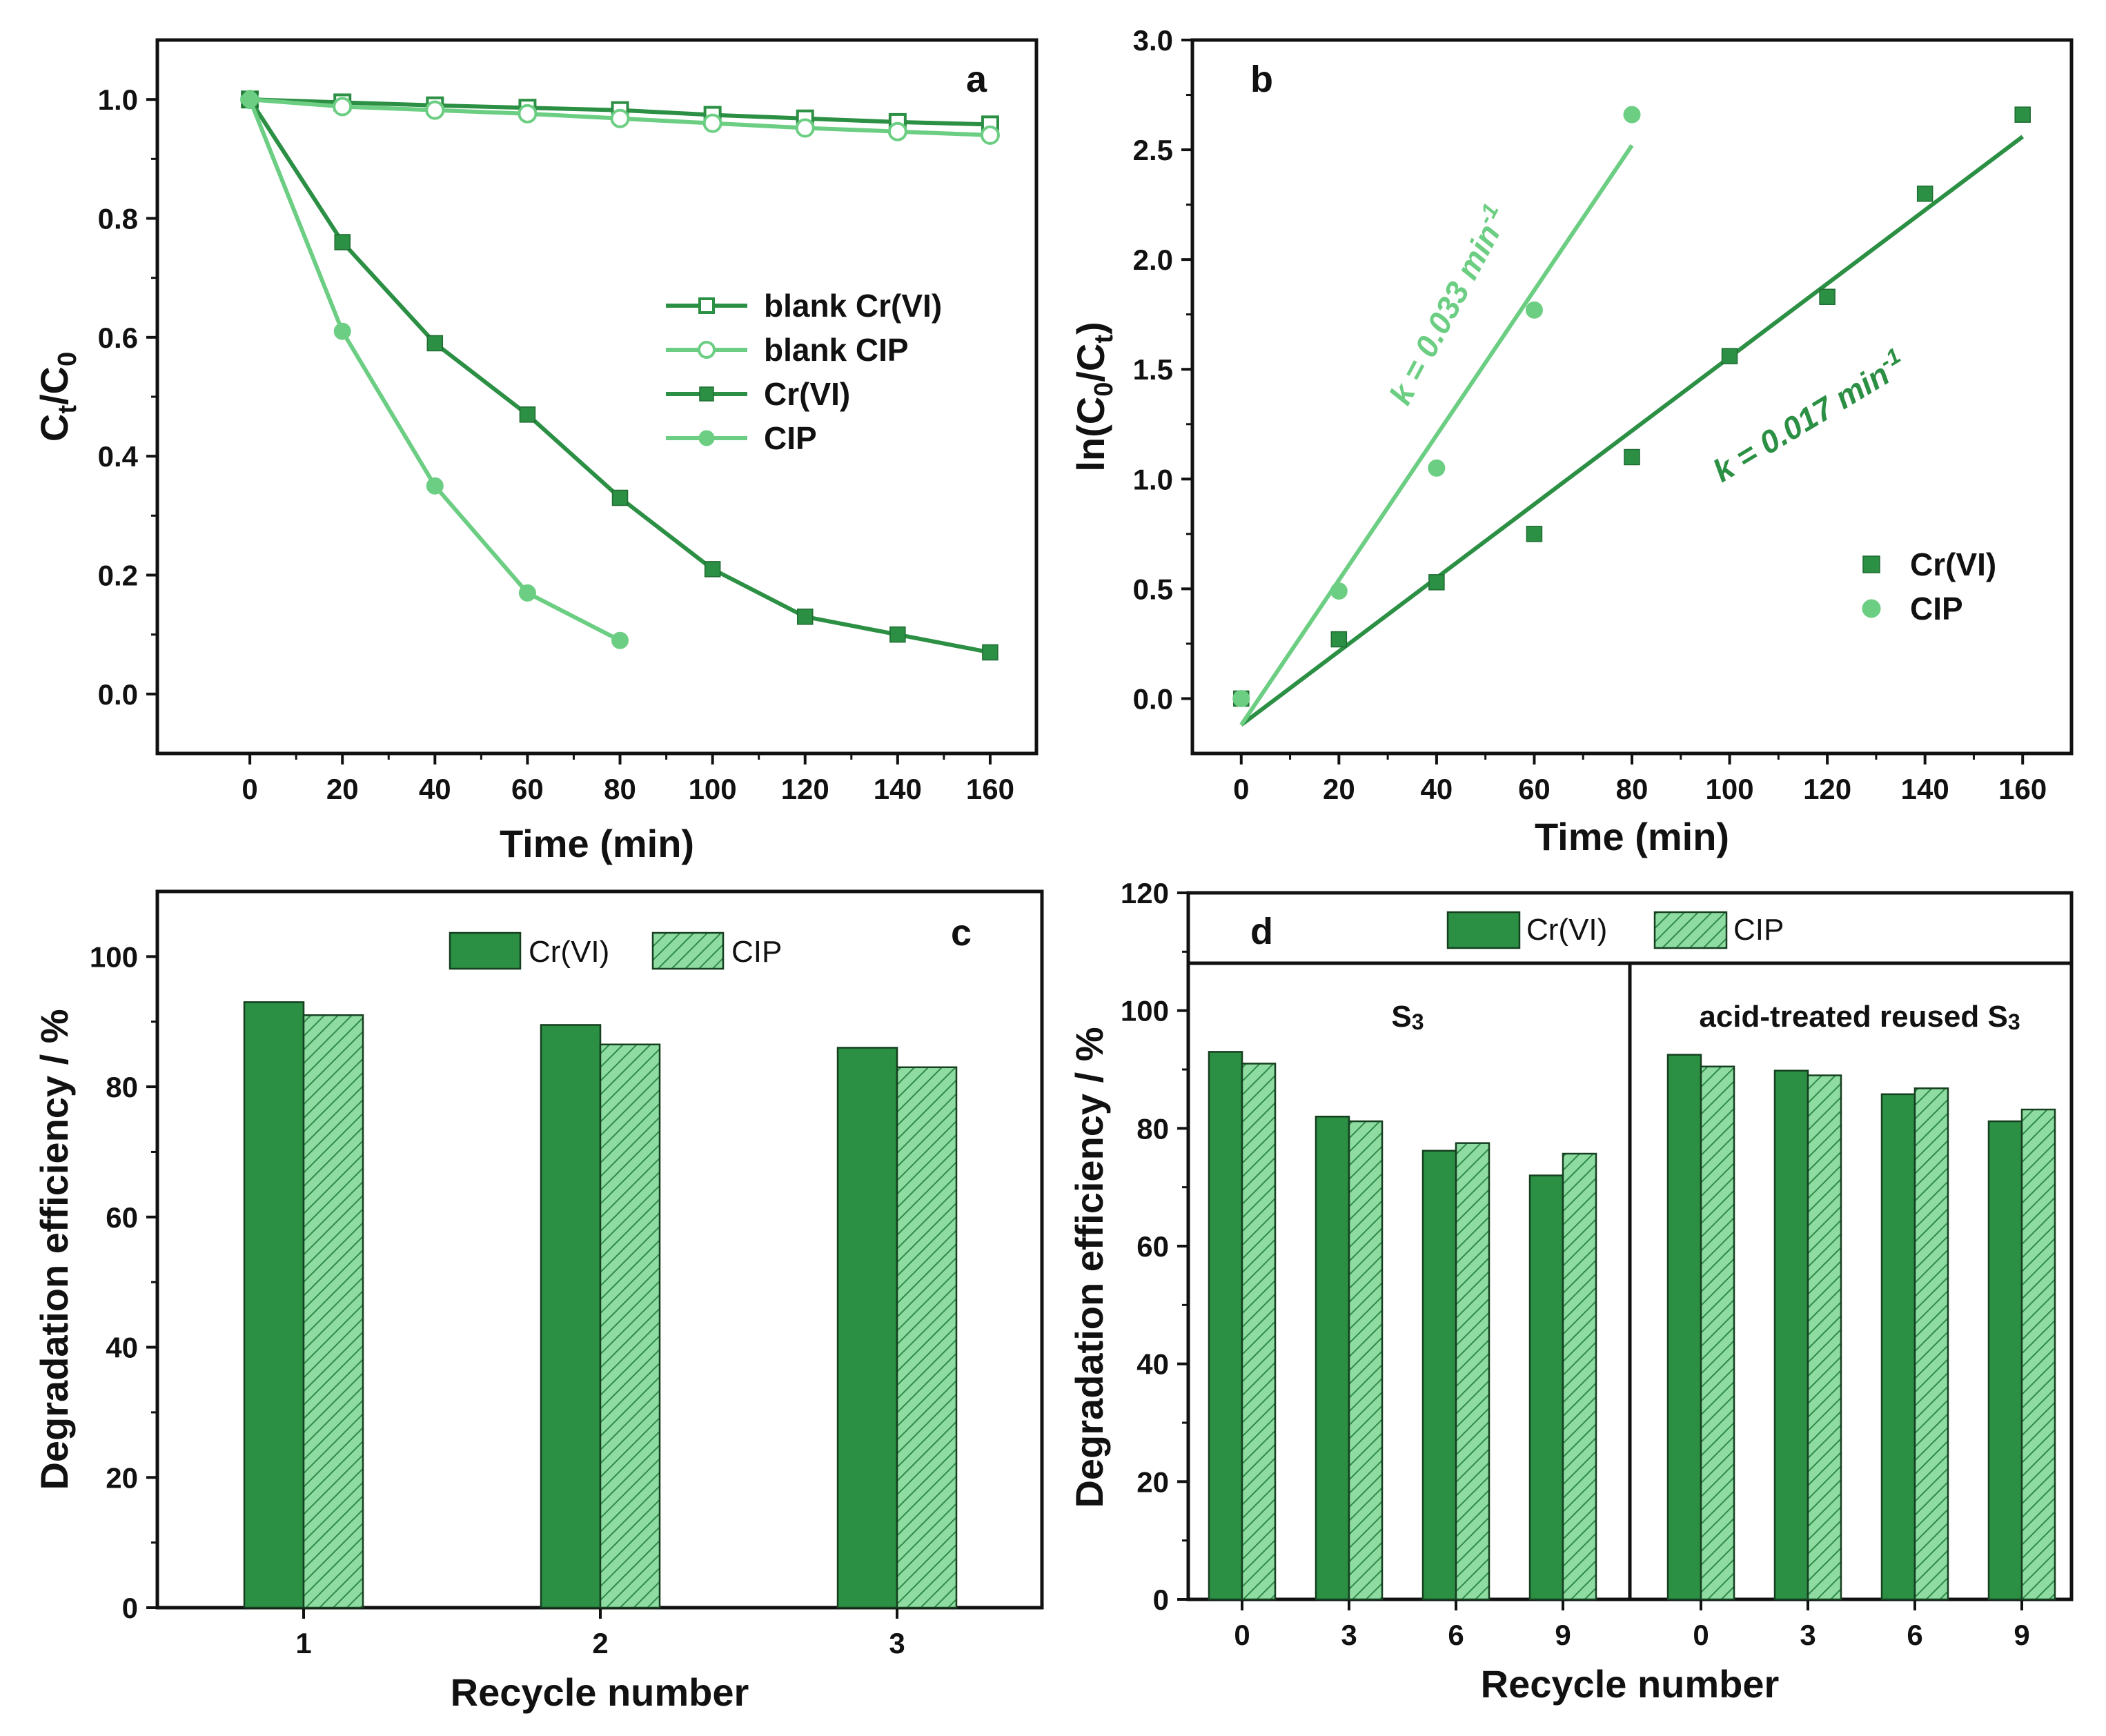  I want to click on y-axis-label-part: 0, so click(1105, 390).